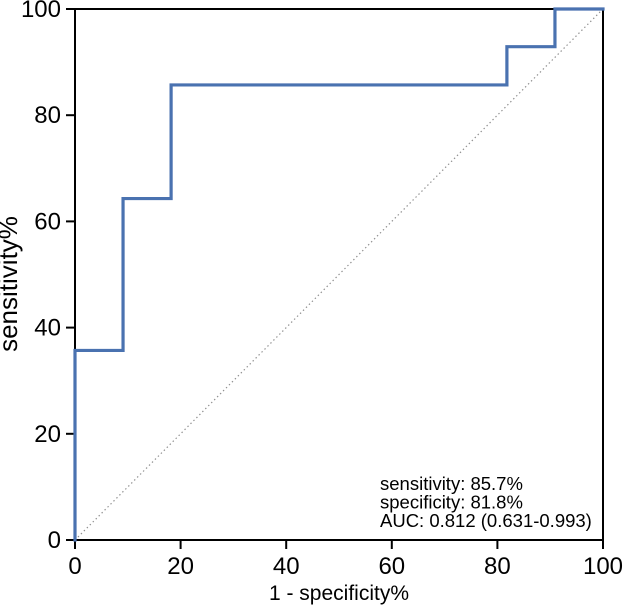  Describe the element at coordinates (47, 277) in the screenshot. I see `y-axis-ticks: 0 20 40 60 80 100` at that location.